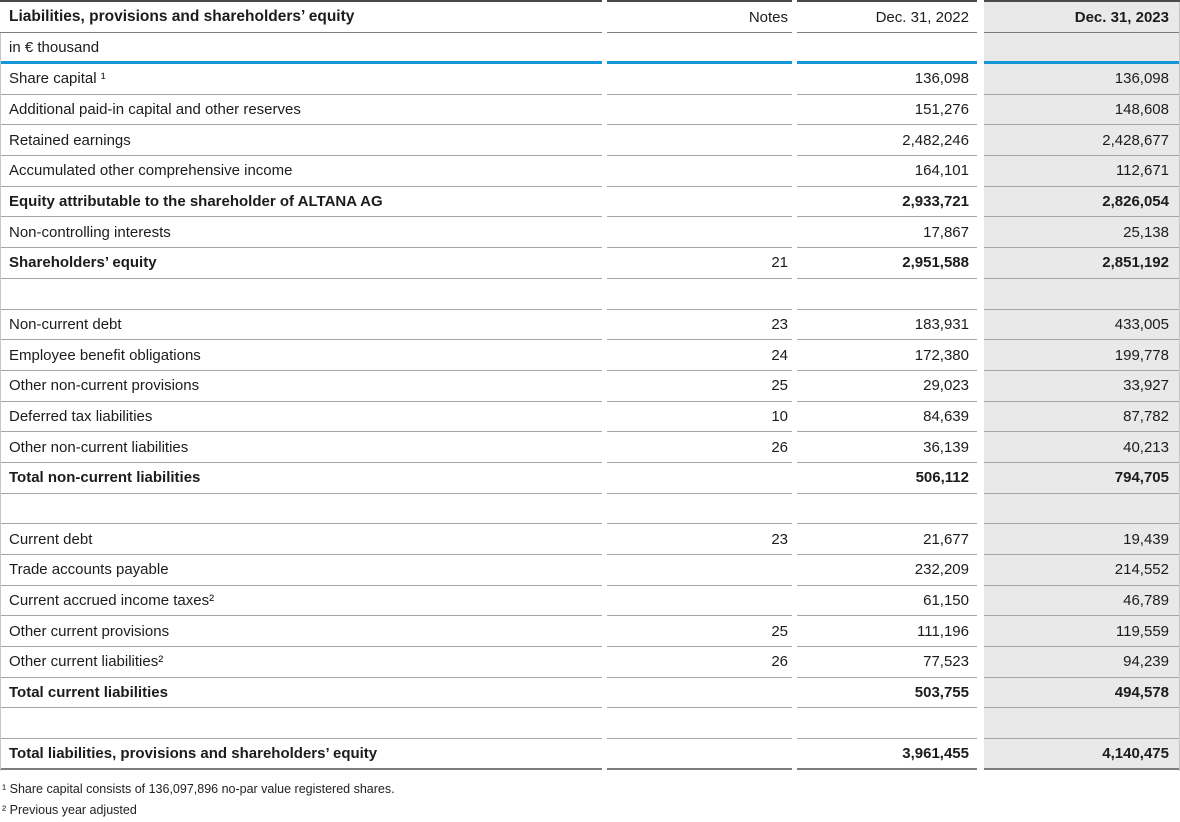 The image size is (1180, 822). What do you see at coordinates (1082, 325) in the screenshot?
I see `row-value-2023: 433,005` at bounding box center [1082, 325].